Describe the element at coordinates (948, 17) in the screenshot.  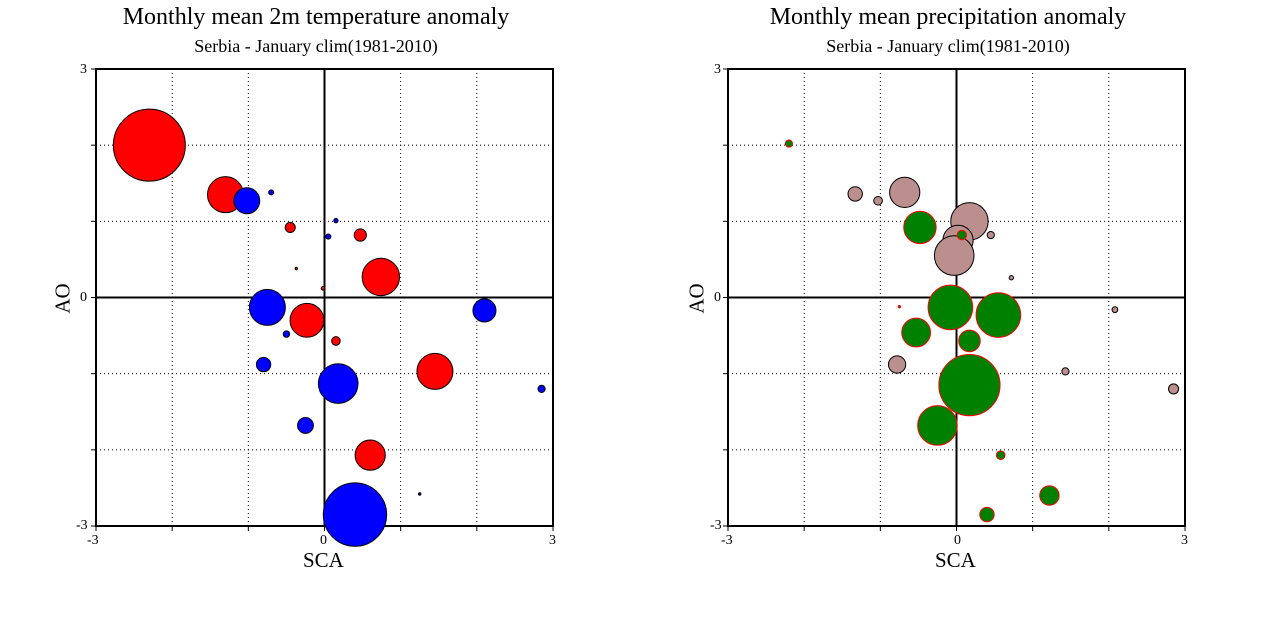
I see `chart-title: Monthly mean precipitation anomaly` at that location.